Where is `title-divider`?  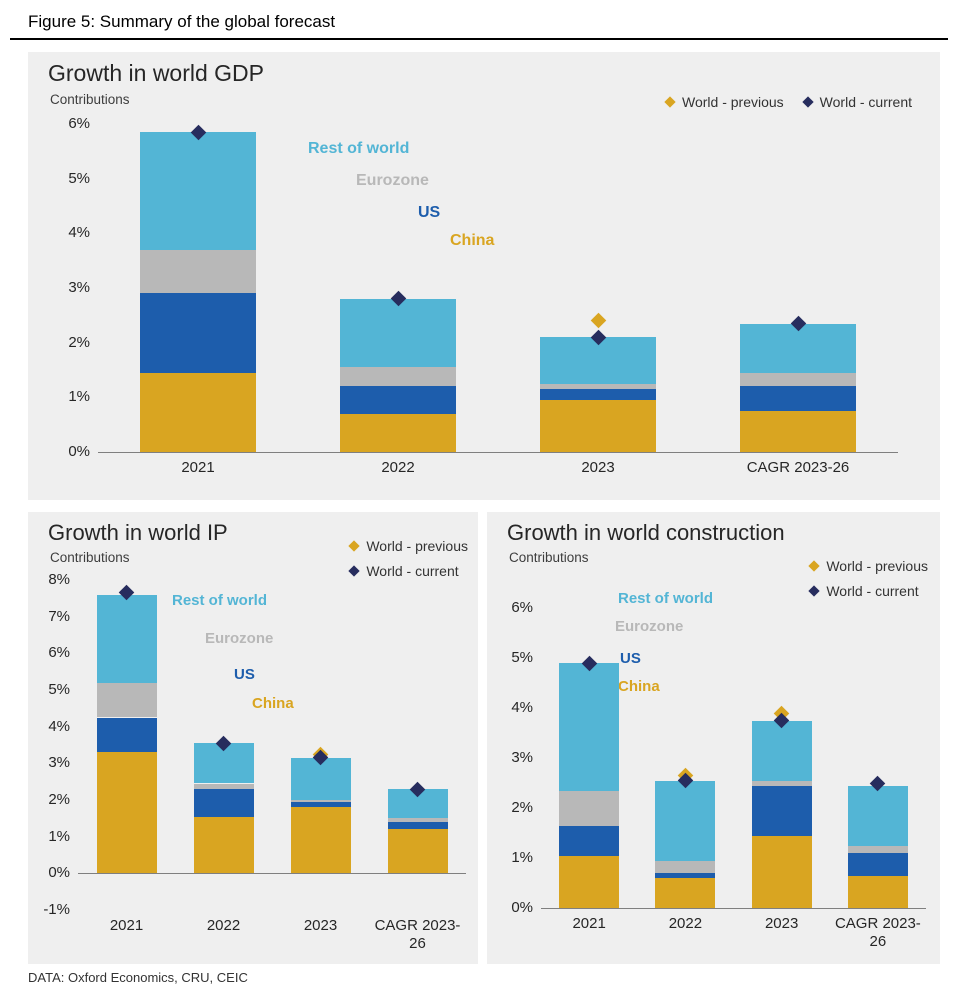
title-divider is located at coordinates (479, 39).